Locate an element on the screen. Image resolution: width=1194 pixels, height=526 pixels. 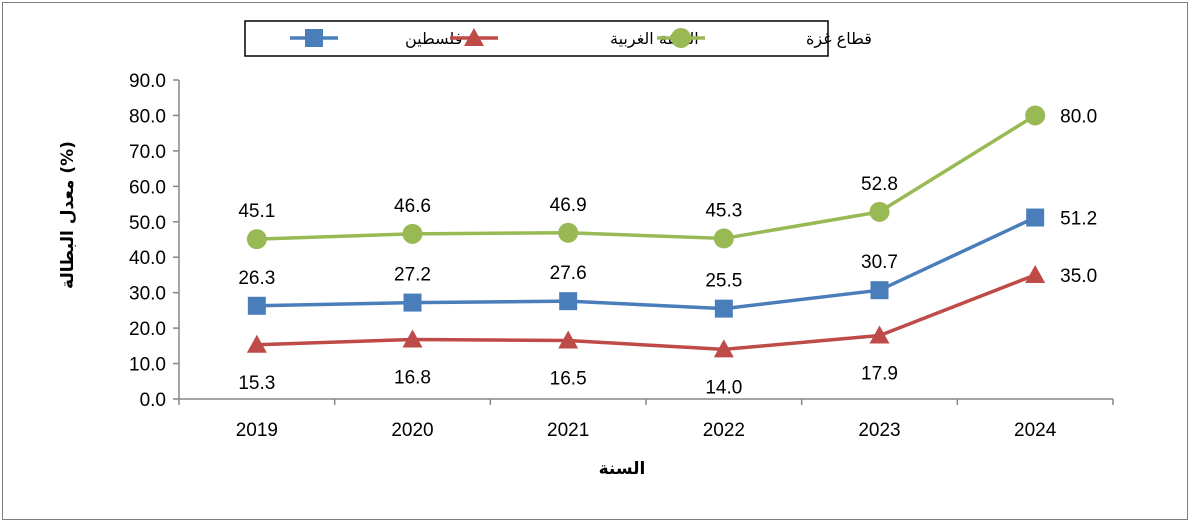
data-label: 27.2 is located at coordinates (412, 275).